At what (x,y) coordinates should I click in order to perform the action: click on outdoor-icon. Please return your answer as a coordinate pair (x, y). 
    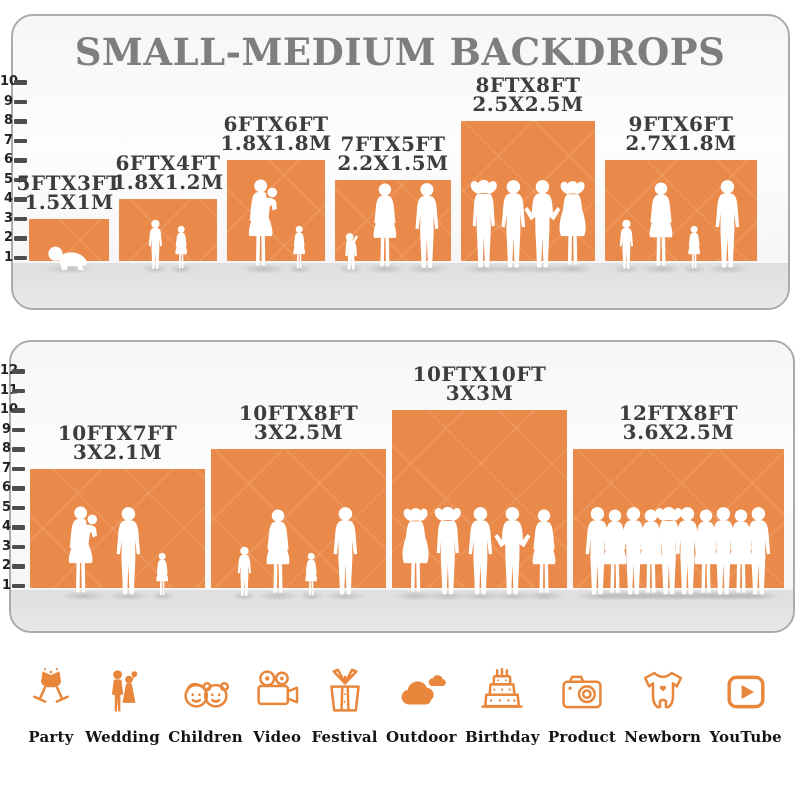
    Looking at the image, I should click on (421, 692).